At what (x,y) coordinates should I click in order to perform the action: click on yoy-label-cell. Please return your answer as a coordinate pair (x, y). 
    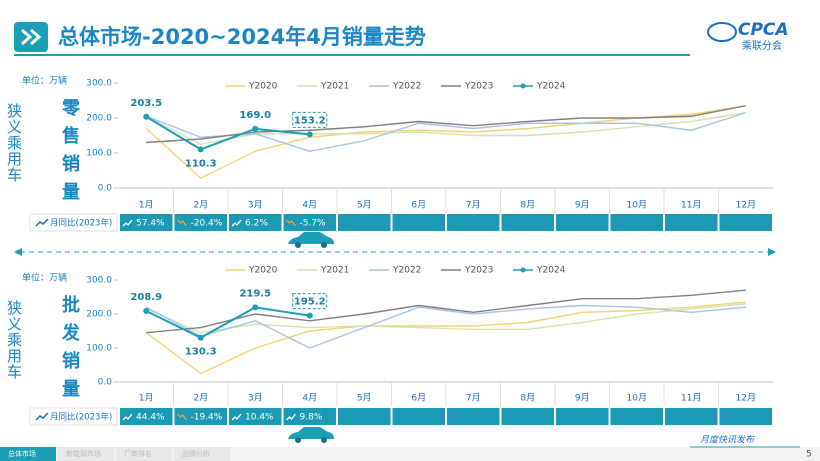
    Looking at the image, I should click on (73, 416).